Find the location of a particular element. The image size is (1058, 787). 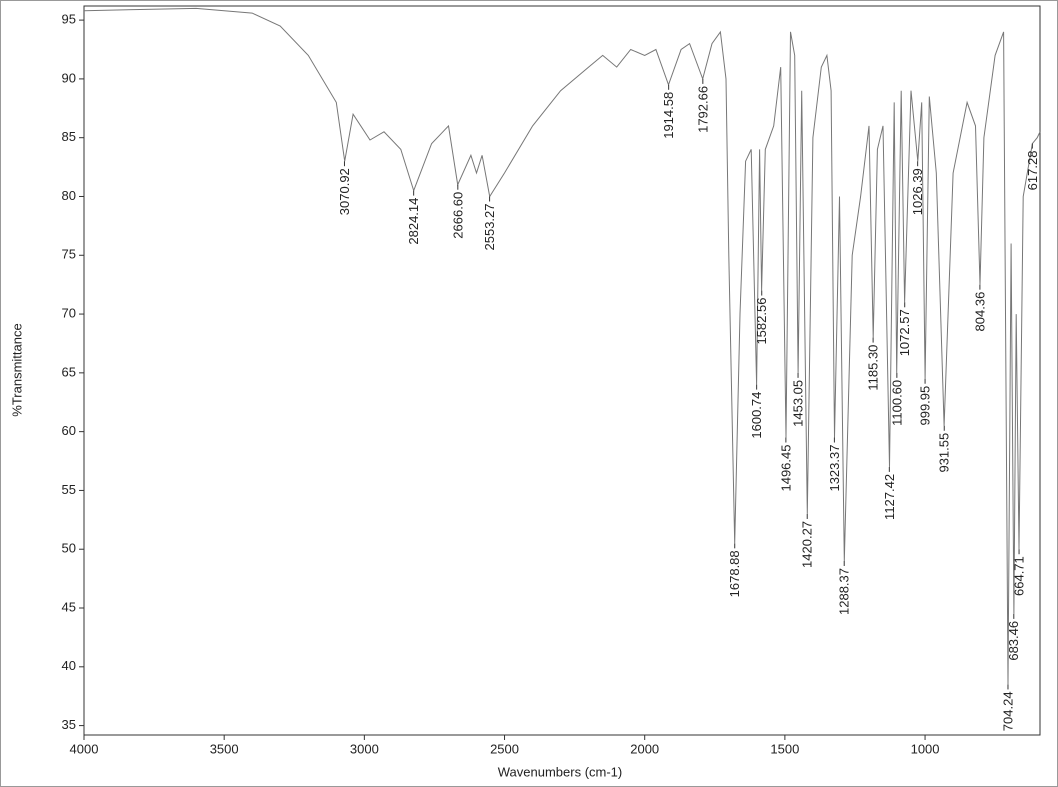

peak-label: 804.36 is located at coordinates (979, 312).